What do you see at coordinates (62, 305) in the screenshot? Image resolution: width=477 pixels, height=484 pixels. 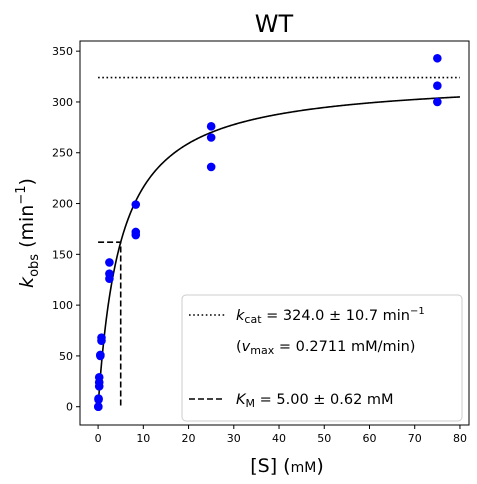 I see `y-tick-label: 100` at bounding box center [62, 305].